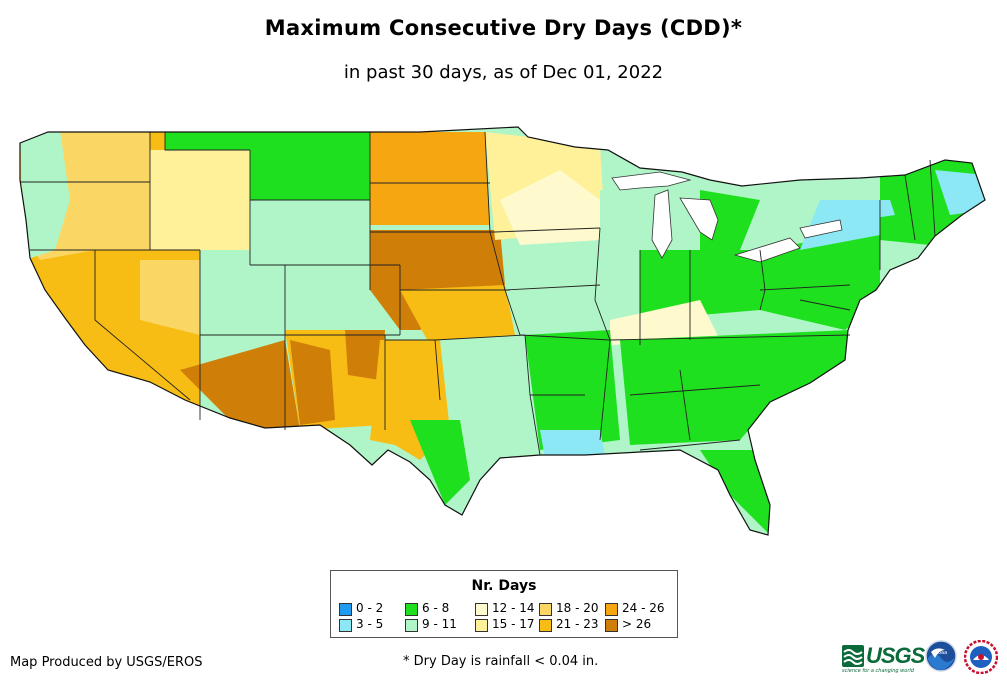 The image size is (1007, 691). What do you see at coordinates (895, 655) in the screenshot?
I see `usgs-wordmark: USGS` at bounding box center [895, 655].